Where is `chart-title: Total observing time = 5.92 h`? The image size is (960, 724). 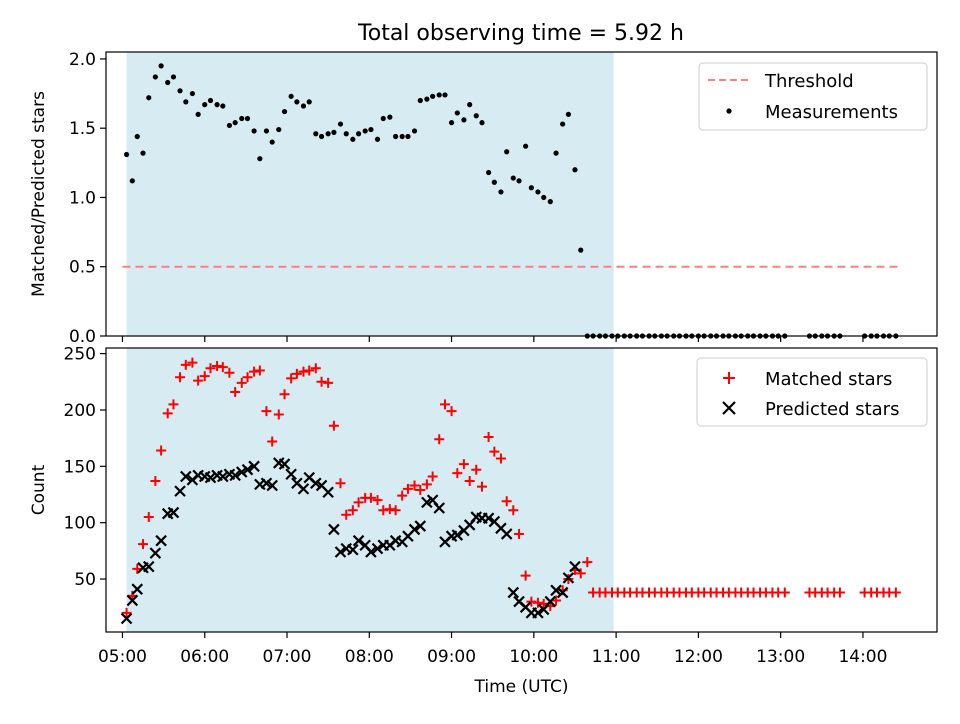
chart-title: Total observing time = 5.92 h is located at coordinates (520, 33).